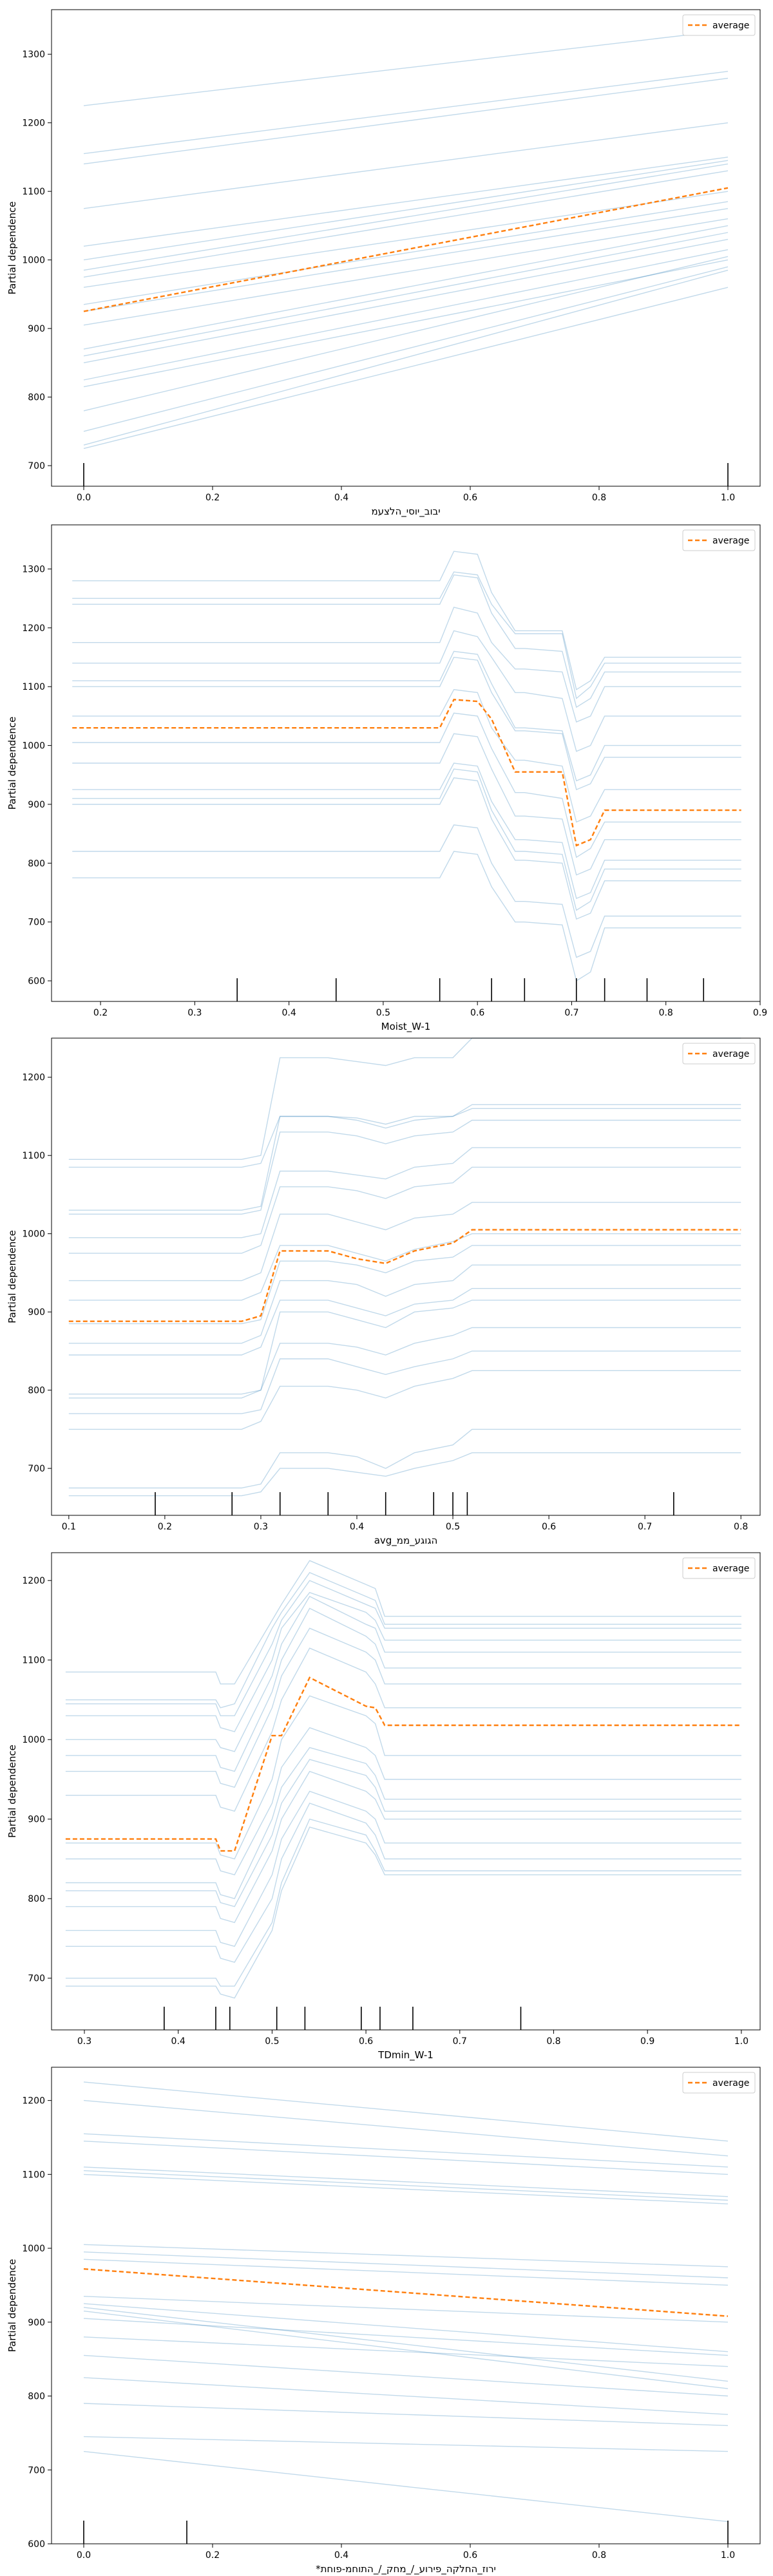  I want to click on x-axis-label: *ירוז_החלקה_פירוע_/_מחק_/_התוחמ-פוחת, so click(406, 2569).